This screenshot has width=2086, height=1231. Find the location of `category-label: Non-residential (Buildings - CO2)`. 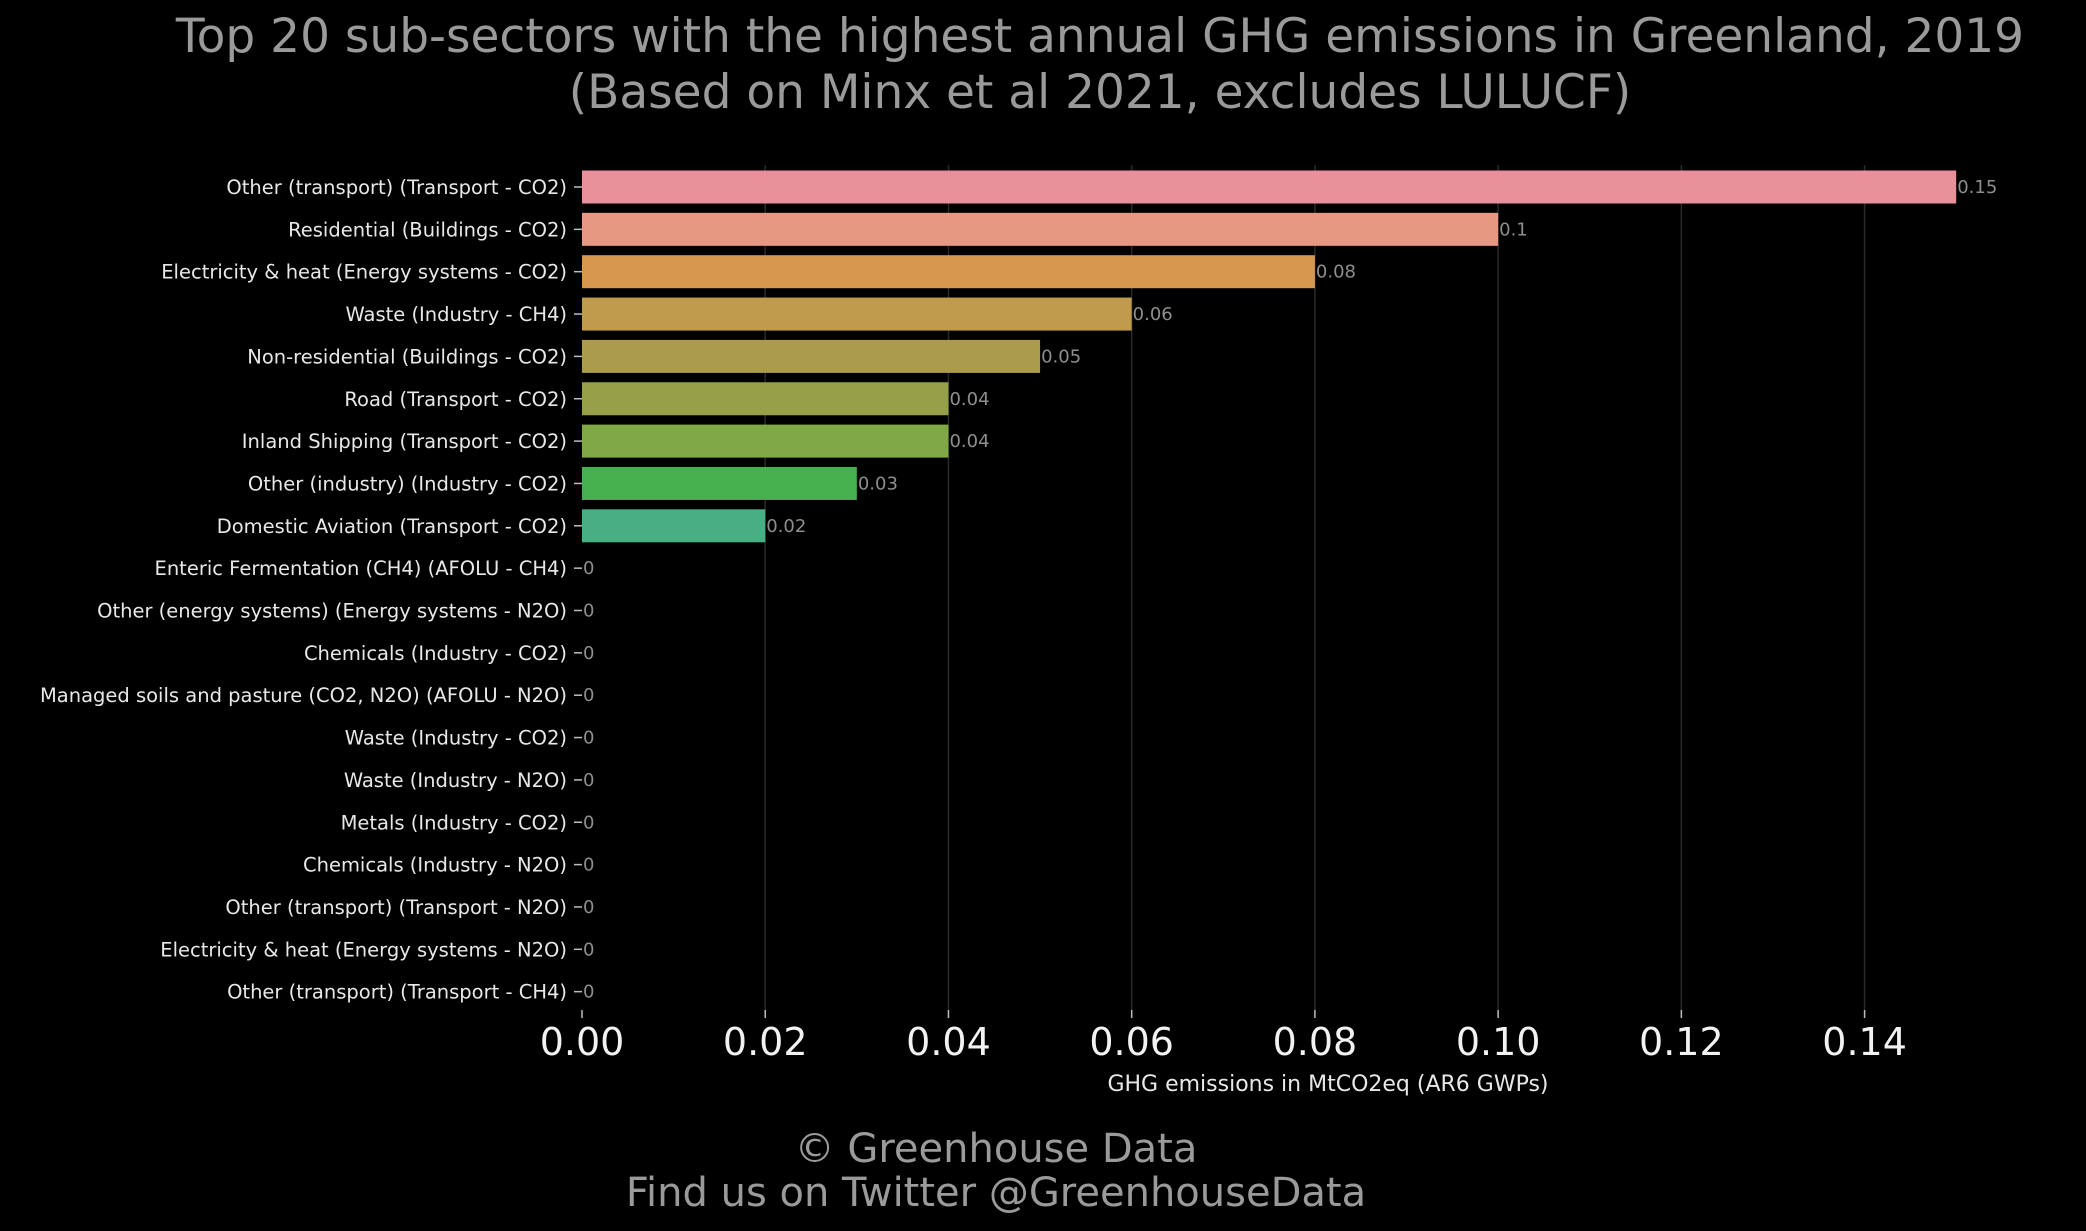

category-label: Non-residential (Buildings - CO2) is located at coordinates (407, 356).